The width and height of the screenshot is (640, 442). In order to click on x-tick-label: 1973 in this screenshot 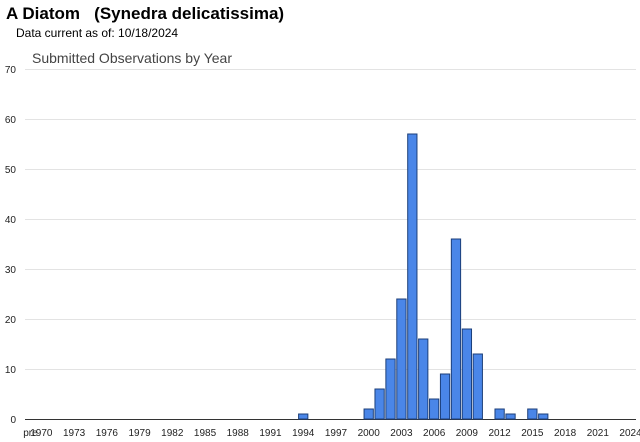, I will do `click(74, 433)`.